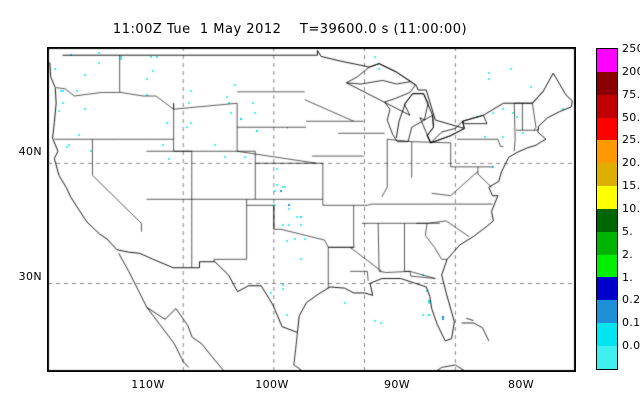  What do you see at coordinates (628, 254) in the screenshot?
I see `colorbar-tick-label: 2.` at bounding box center [628, 254].